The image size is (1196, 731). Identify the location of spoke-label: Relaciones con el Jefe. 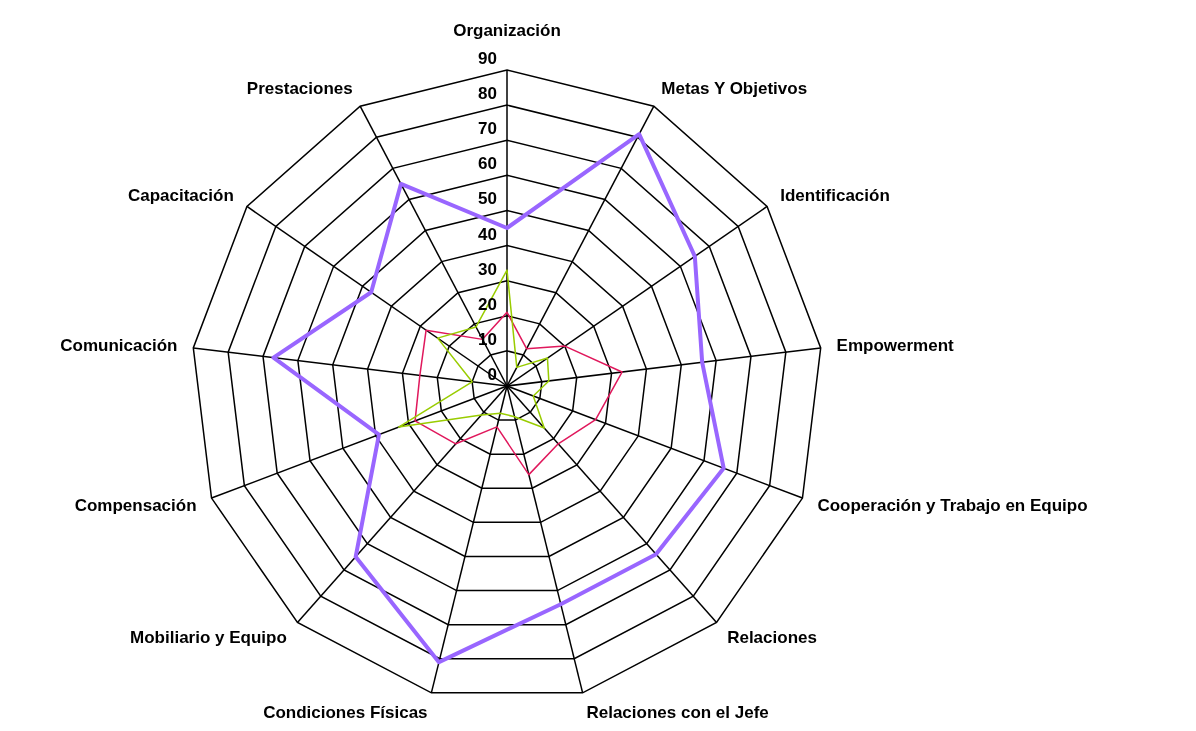
(677, 712).